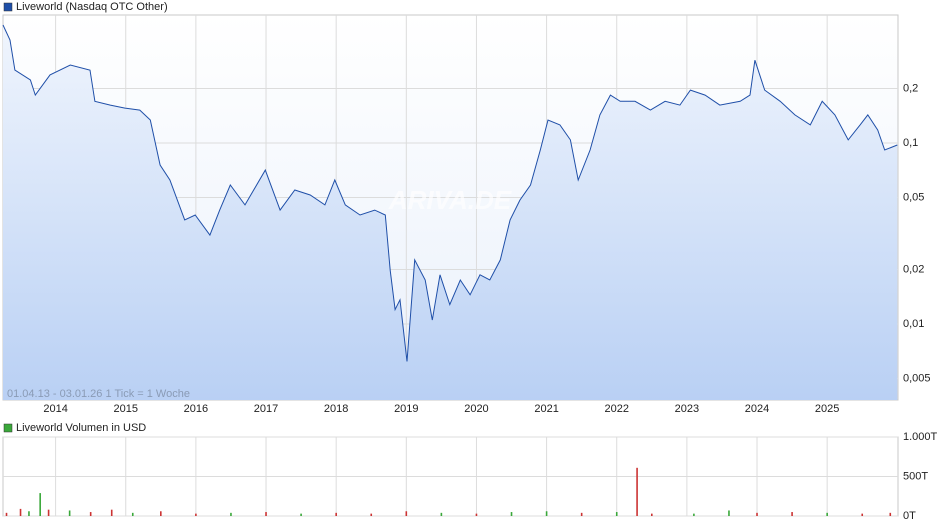 The height and width of the screenshot is (526, 940). I want to click on date-range-note: 01.04.13 - 03.01.26 1 Tick = 1 Woche, so click(98, 394).